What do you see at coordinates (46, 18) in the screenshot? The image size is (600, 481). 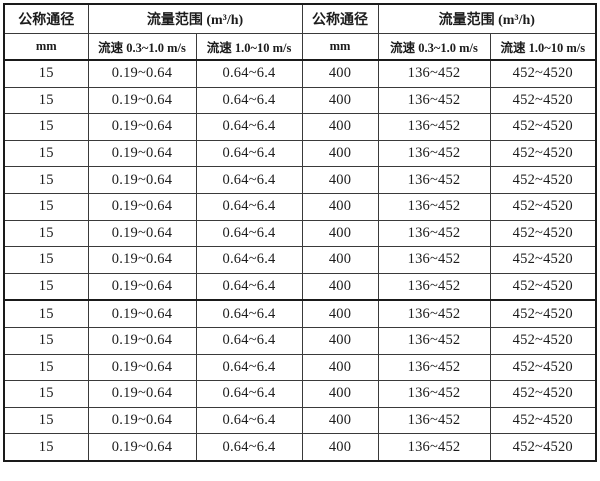 I see `header-nominal-diameter-left: 公称通径` at bounding box center [46, 18].